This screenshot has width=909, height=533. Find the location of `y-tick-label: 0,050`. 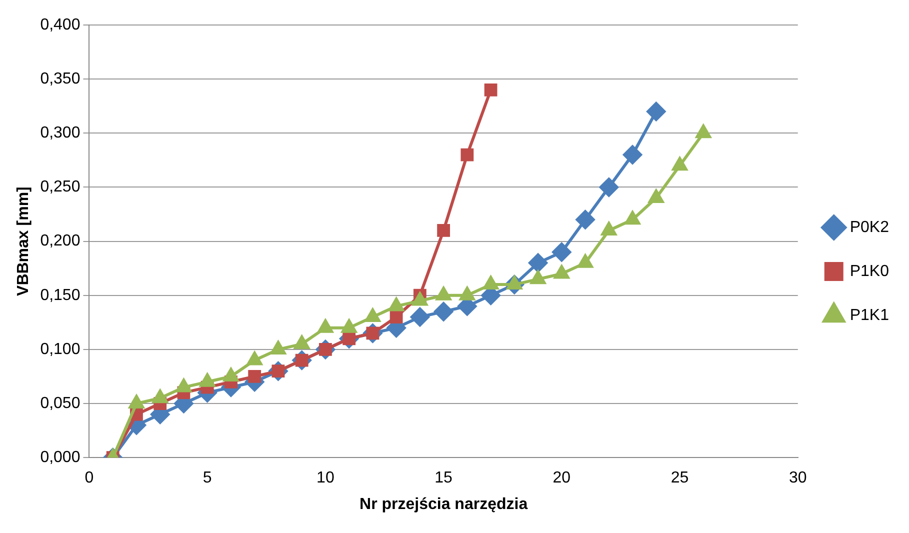

y-tick-label: 0,050 is located at coordinates (60, 403).